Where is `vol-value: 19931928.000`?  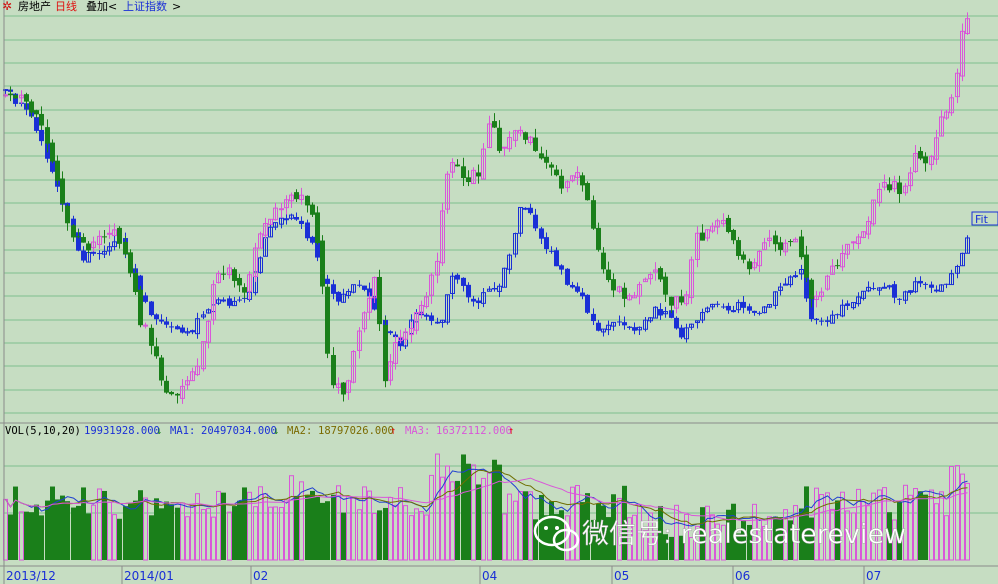
vol-value: 19931928.000 is located at coordinates (122, 431).